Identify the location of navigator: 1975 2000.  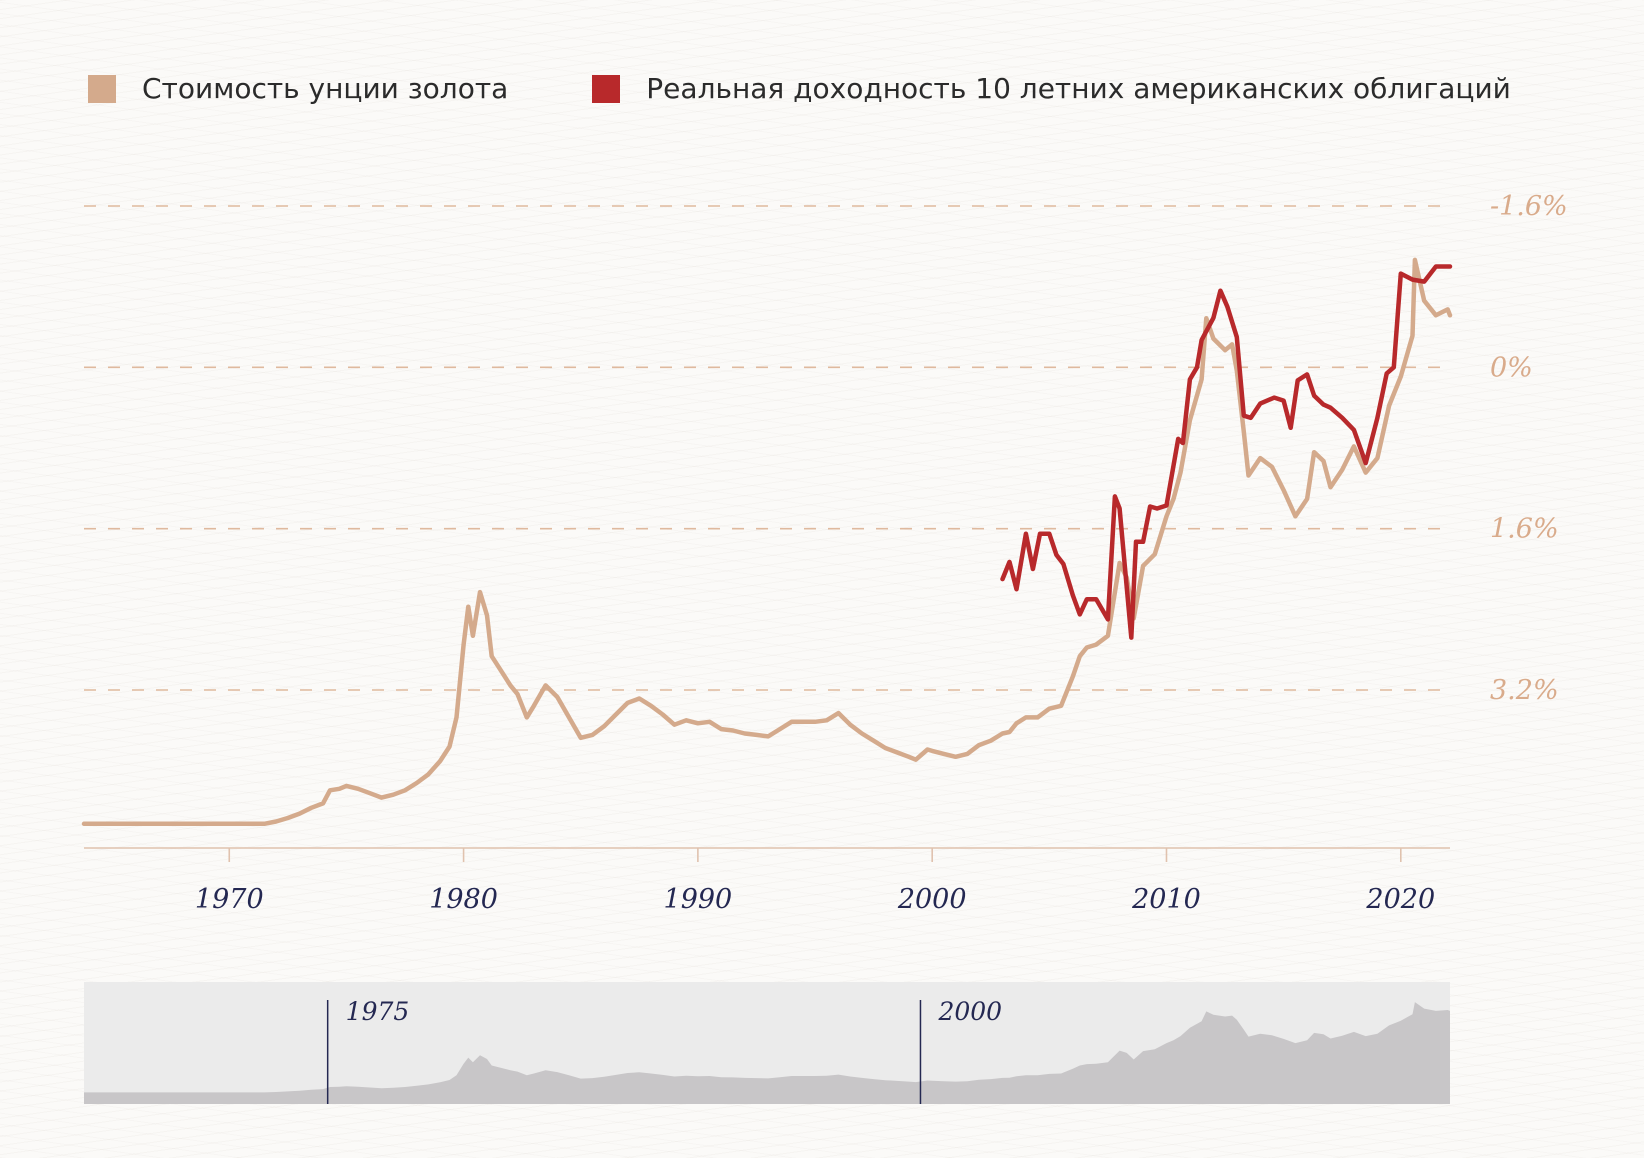
(767, 1043).